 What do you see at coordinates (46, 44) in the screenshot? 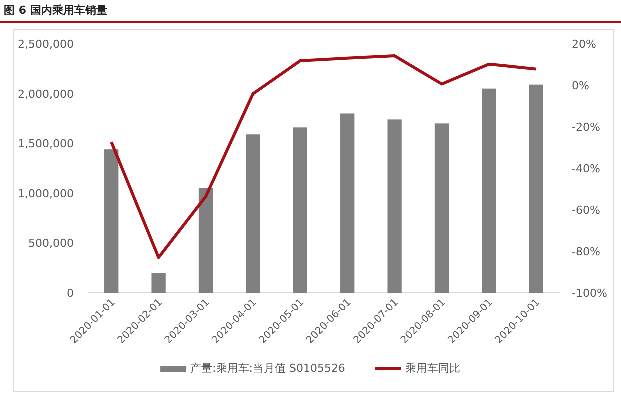
I see `y-tick-label: 2,500,000` at bounding box center [46, 44].